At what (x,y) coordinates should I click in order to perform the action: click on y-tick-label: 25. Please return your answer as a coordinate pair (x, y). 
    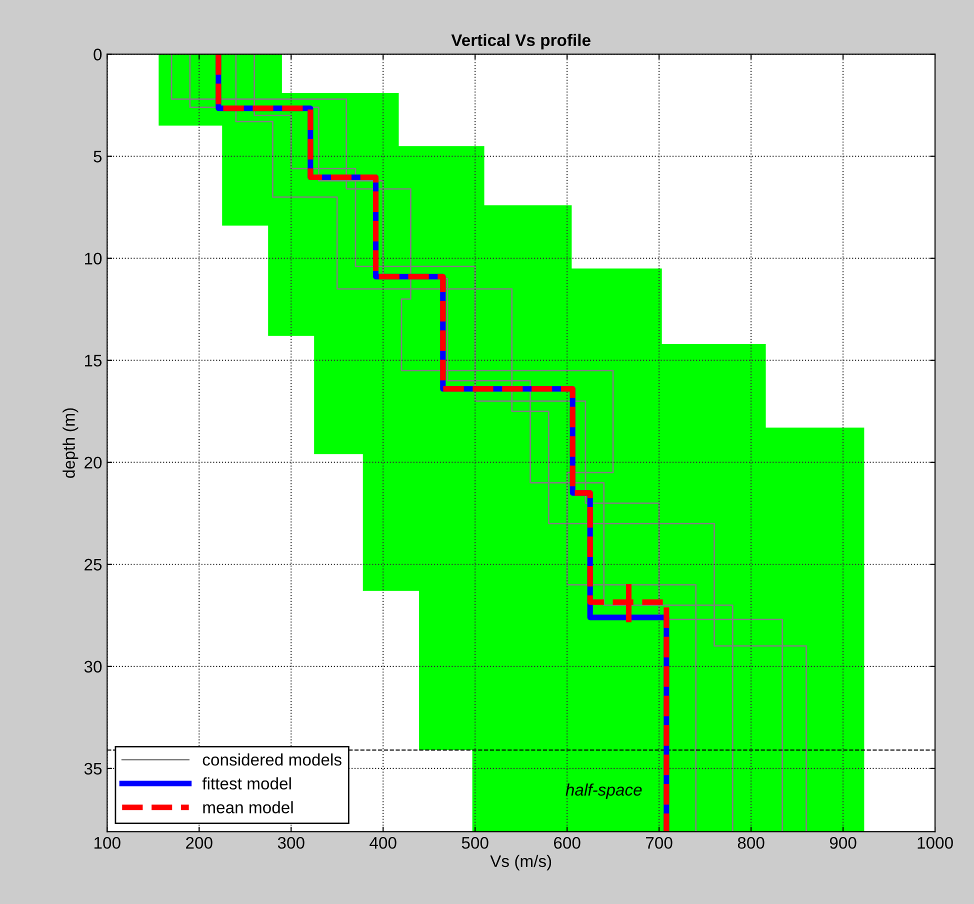
    Looking at the image, I should click on (93, 564).